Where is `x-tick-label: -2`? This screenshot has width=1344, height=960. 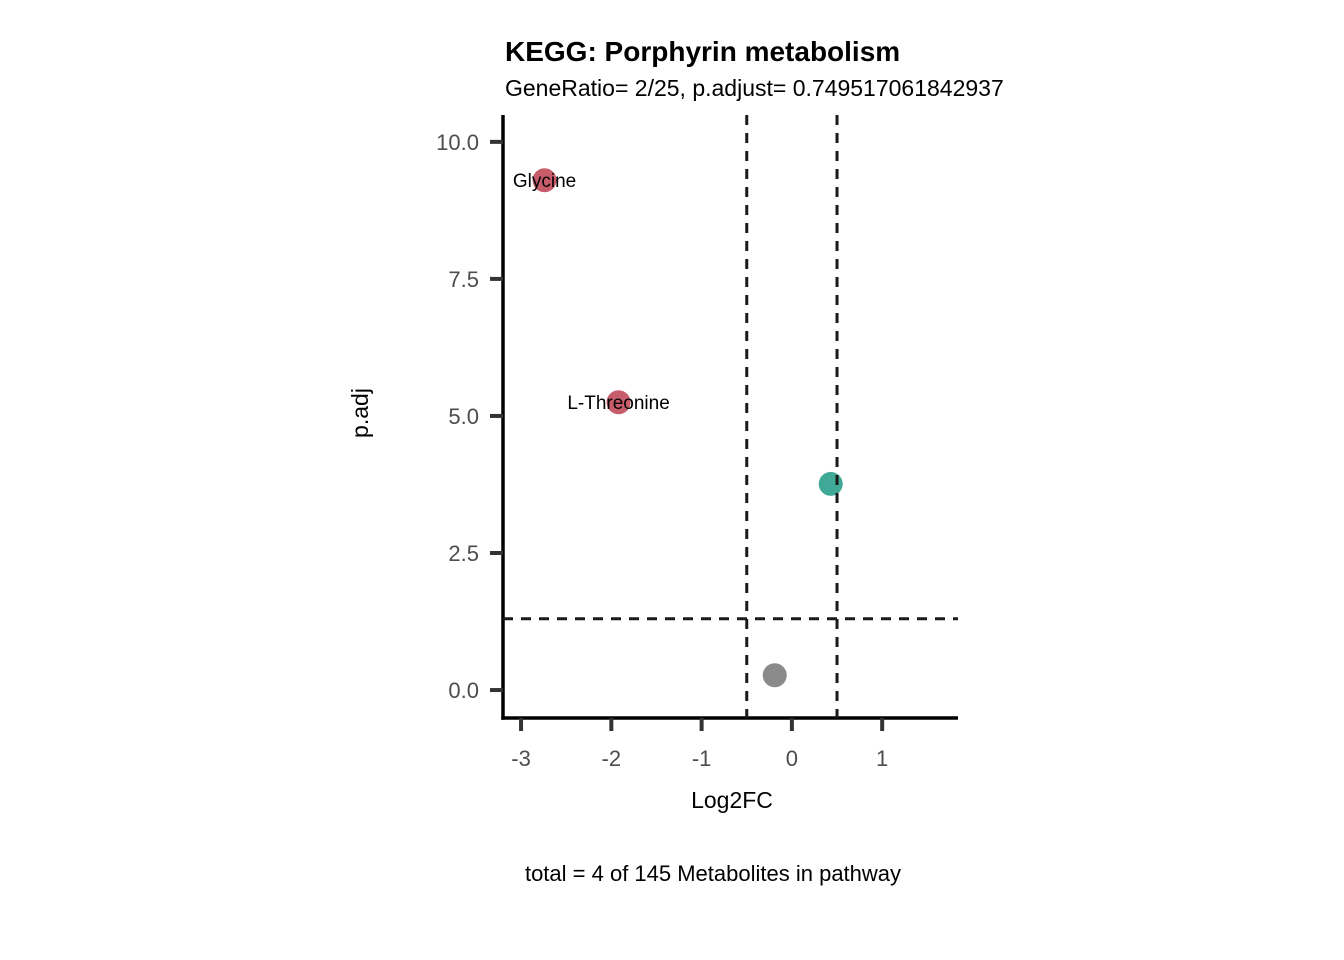 x-tick-label: -2 is located at coordinates (612, 758).